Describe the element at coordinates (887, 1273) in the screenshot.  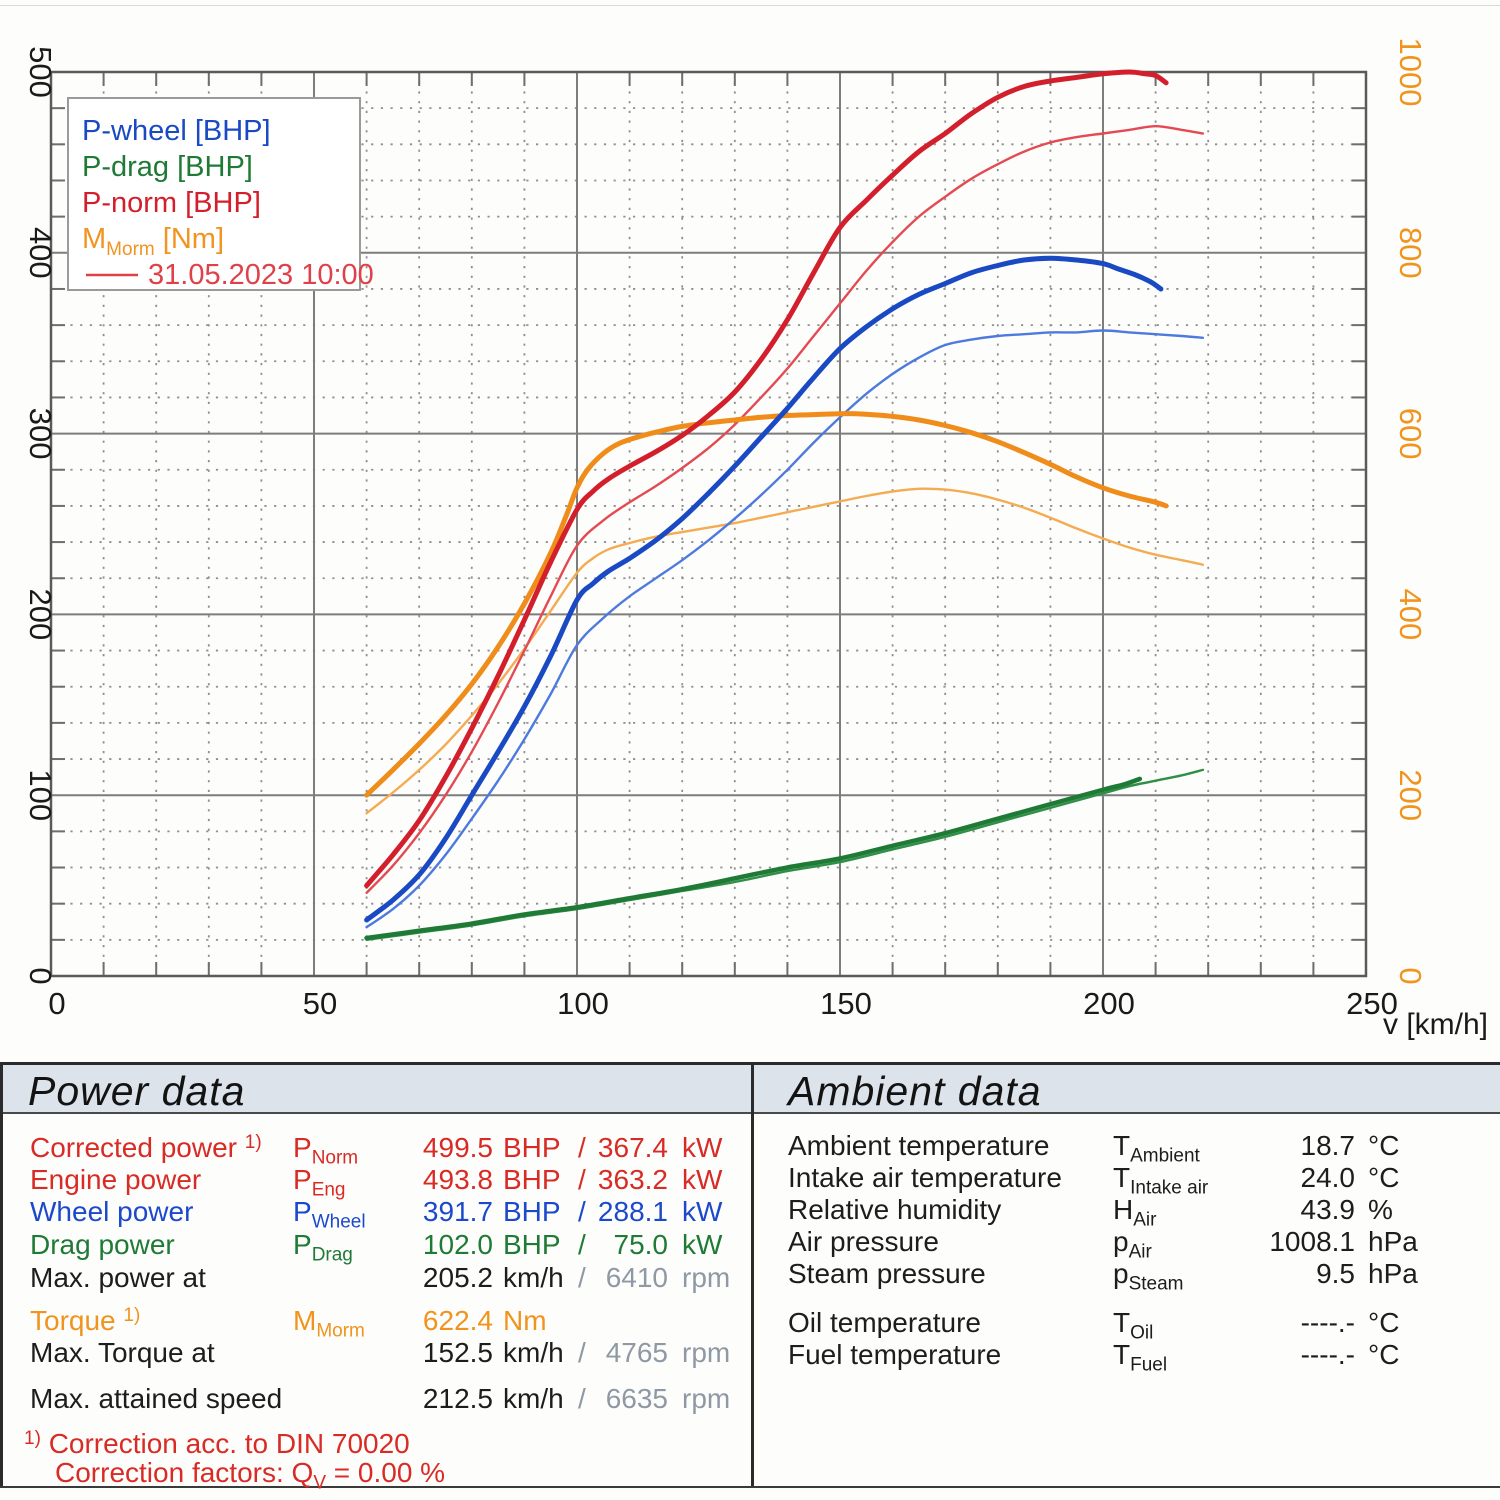
I see `row-label: Steam pressure` at that location.